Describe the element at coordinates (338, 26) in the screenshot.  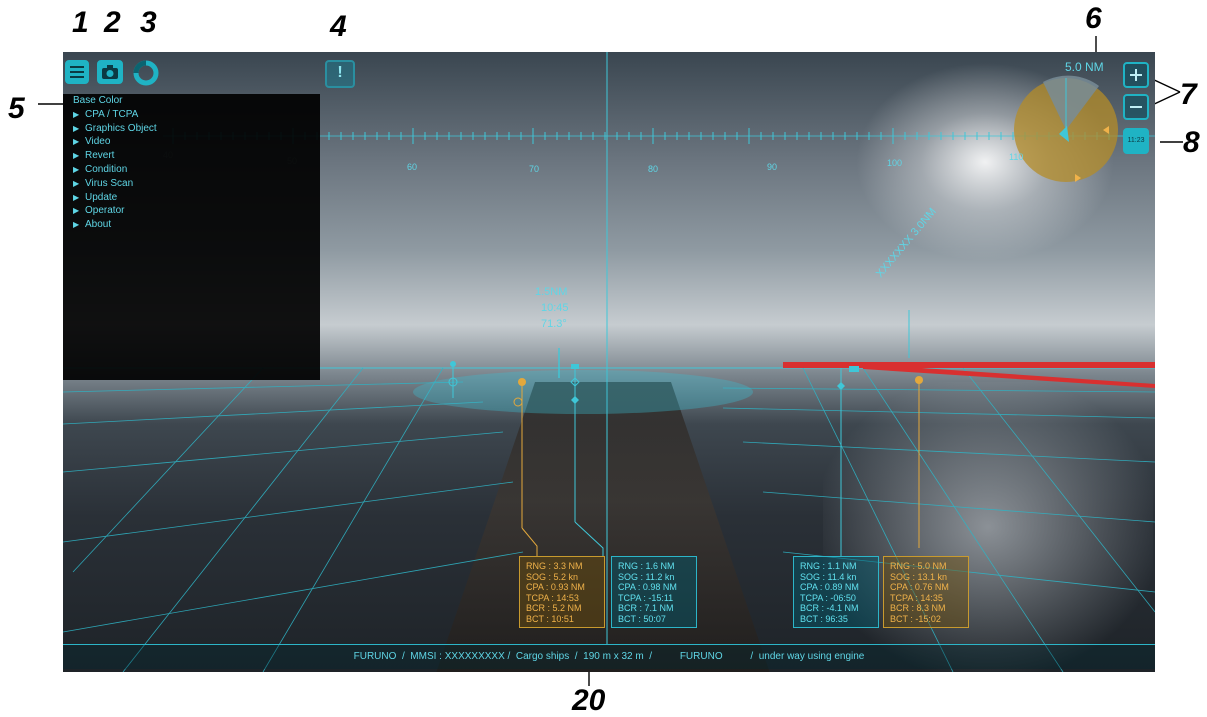
I see `callout-4: 4` at that location.